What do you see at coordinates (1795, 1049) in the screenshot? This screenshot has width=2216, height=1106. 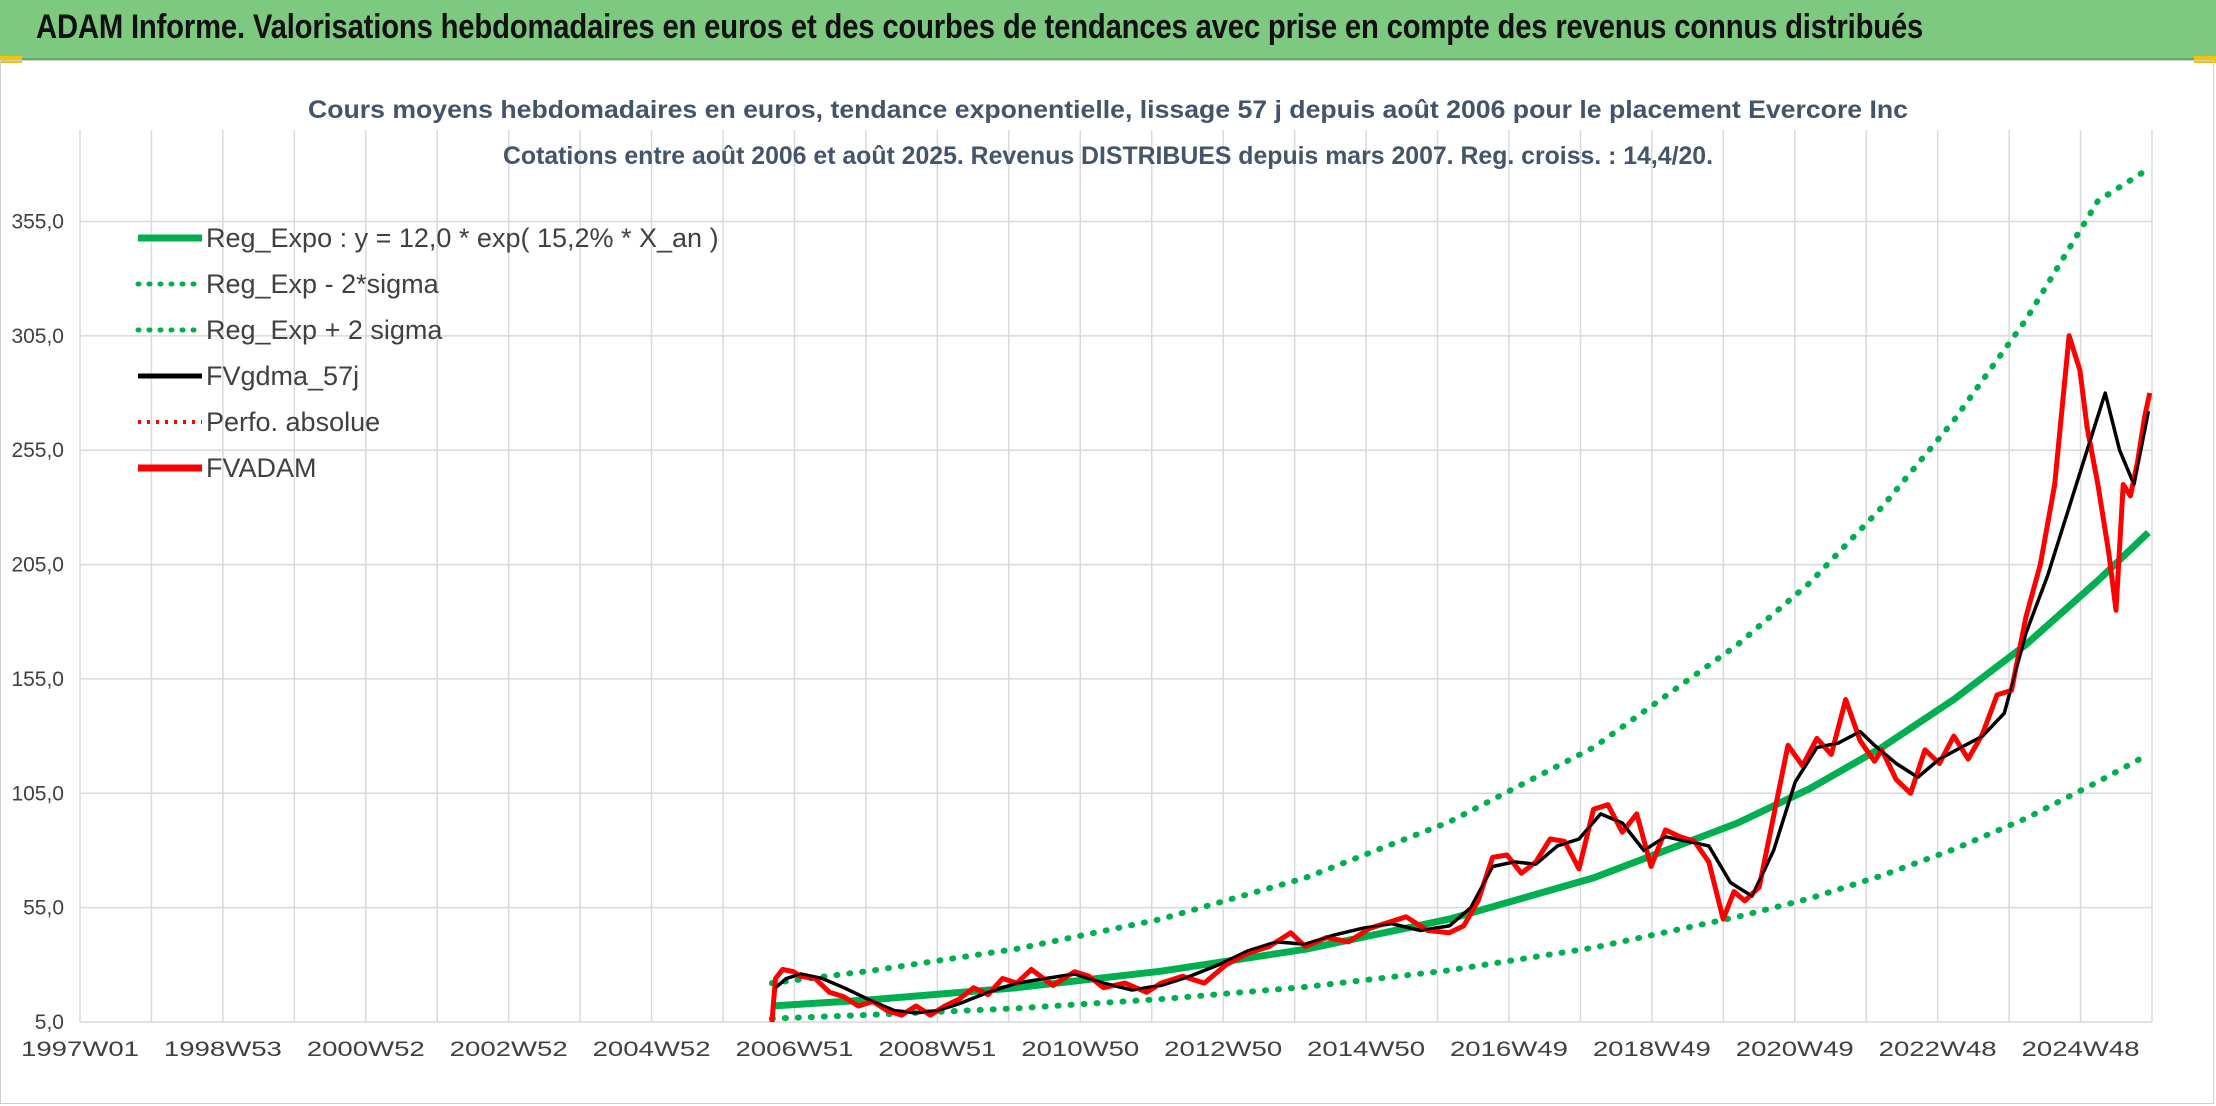 I see `x-tick-label: 2020W49` at bounding box center [1795, 1049].